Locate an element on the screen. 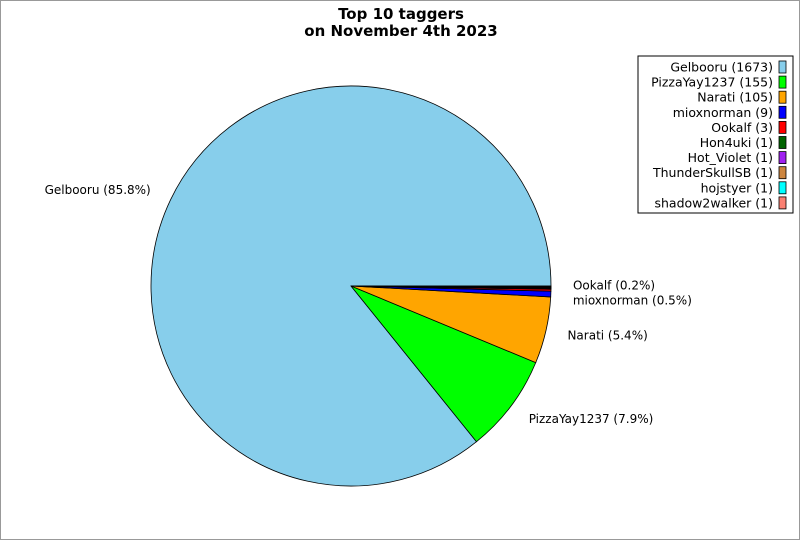  legend-entry: ThunderSkullSB (1) is located at coordinates (712, 172).